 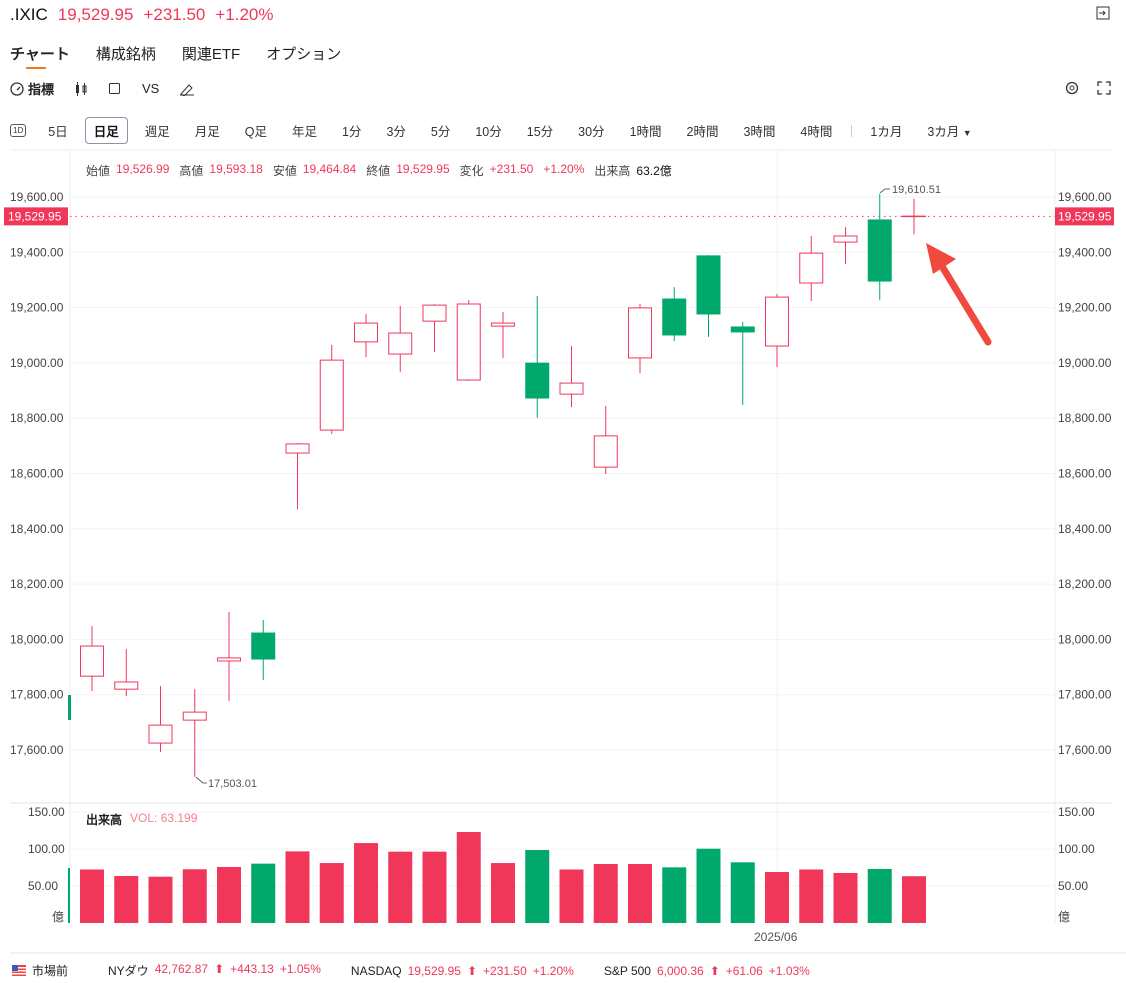 What do you see at coordinates (176, 56) in the screenshot?
I see `tab-bar: チャート 構成銘柄 関連ETF オプション` at bounding box center [176, 56].